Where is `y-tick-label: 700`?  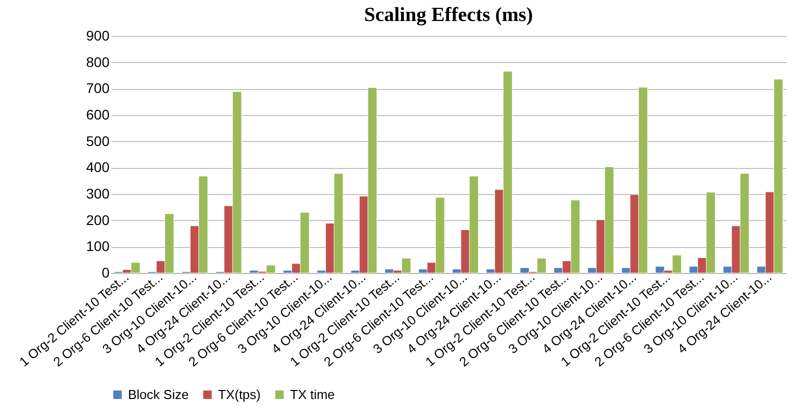 y-tick-label: 700 is located at coordinates (98, 88).